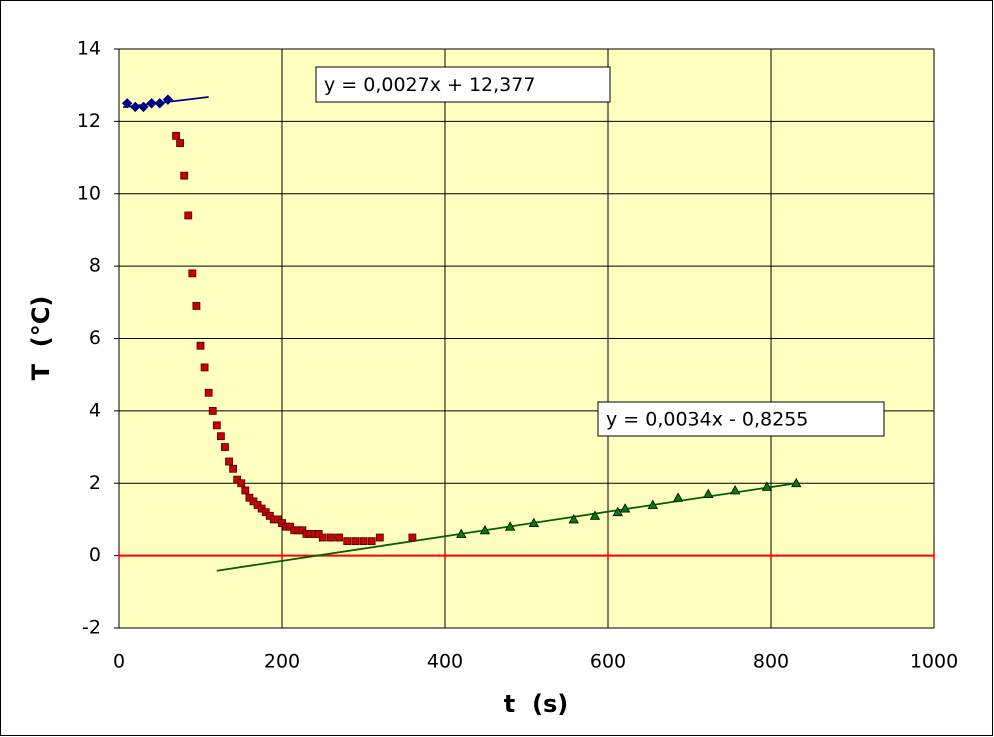 The width and height of the screenshot is (994, 737). I want to click on trendline, so click(506, 527).